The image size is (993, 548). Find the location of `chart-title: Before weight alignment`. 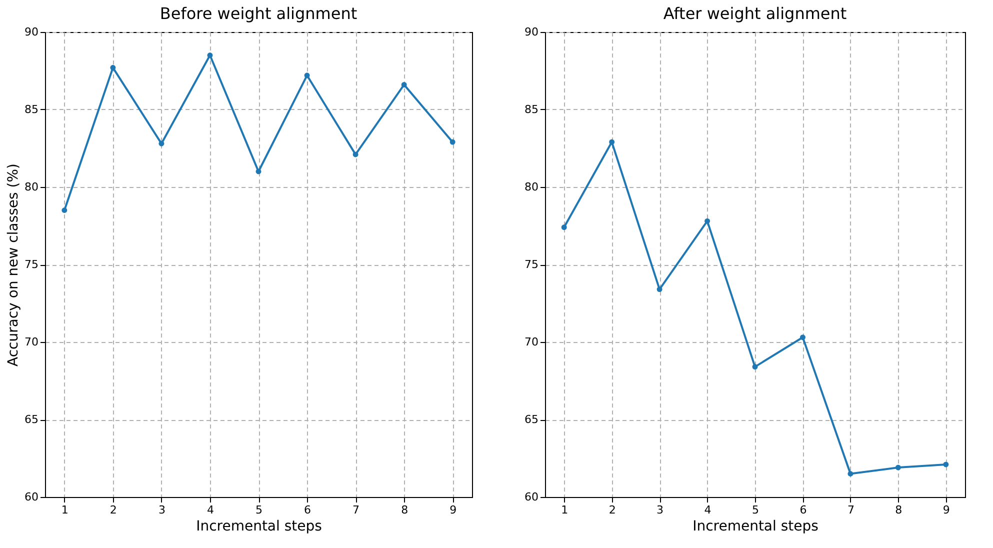

chart-title: Before weight alignment is located at coordinates (259, 13).